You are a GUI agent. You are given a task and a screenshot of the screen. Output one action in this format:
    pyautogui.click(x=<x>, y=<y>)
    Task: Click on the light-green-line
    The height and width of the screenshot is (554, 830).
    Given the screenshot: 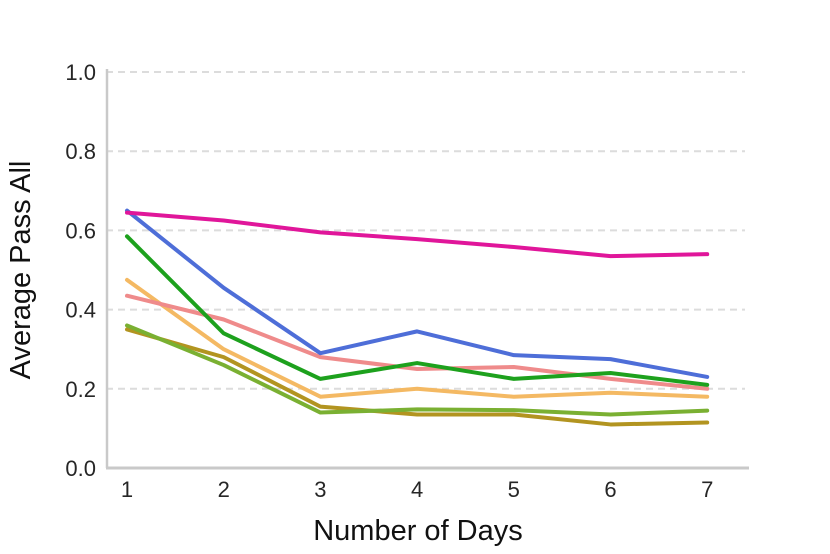 What is the action you would take?
    pyautogui.click(x=417, y=370)
    